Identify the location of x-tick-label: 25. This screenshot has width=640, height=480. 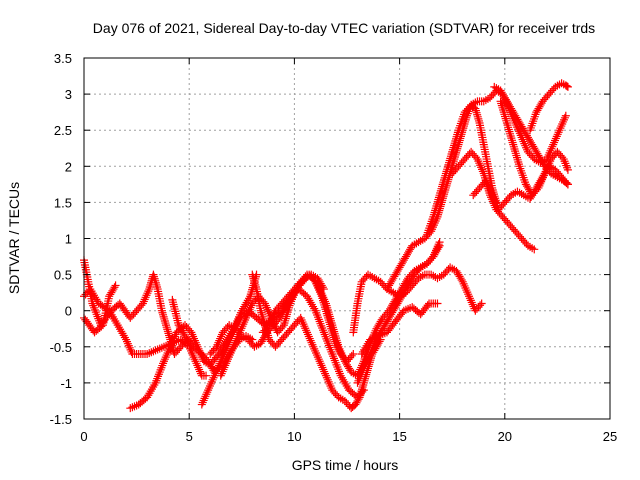
(610, 436).